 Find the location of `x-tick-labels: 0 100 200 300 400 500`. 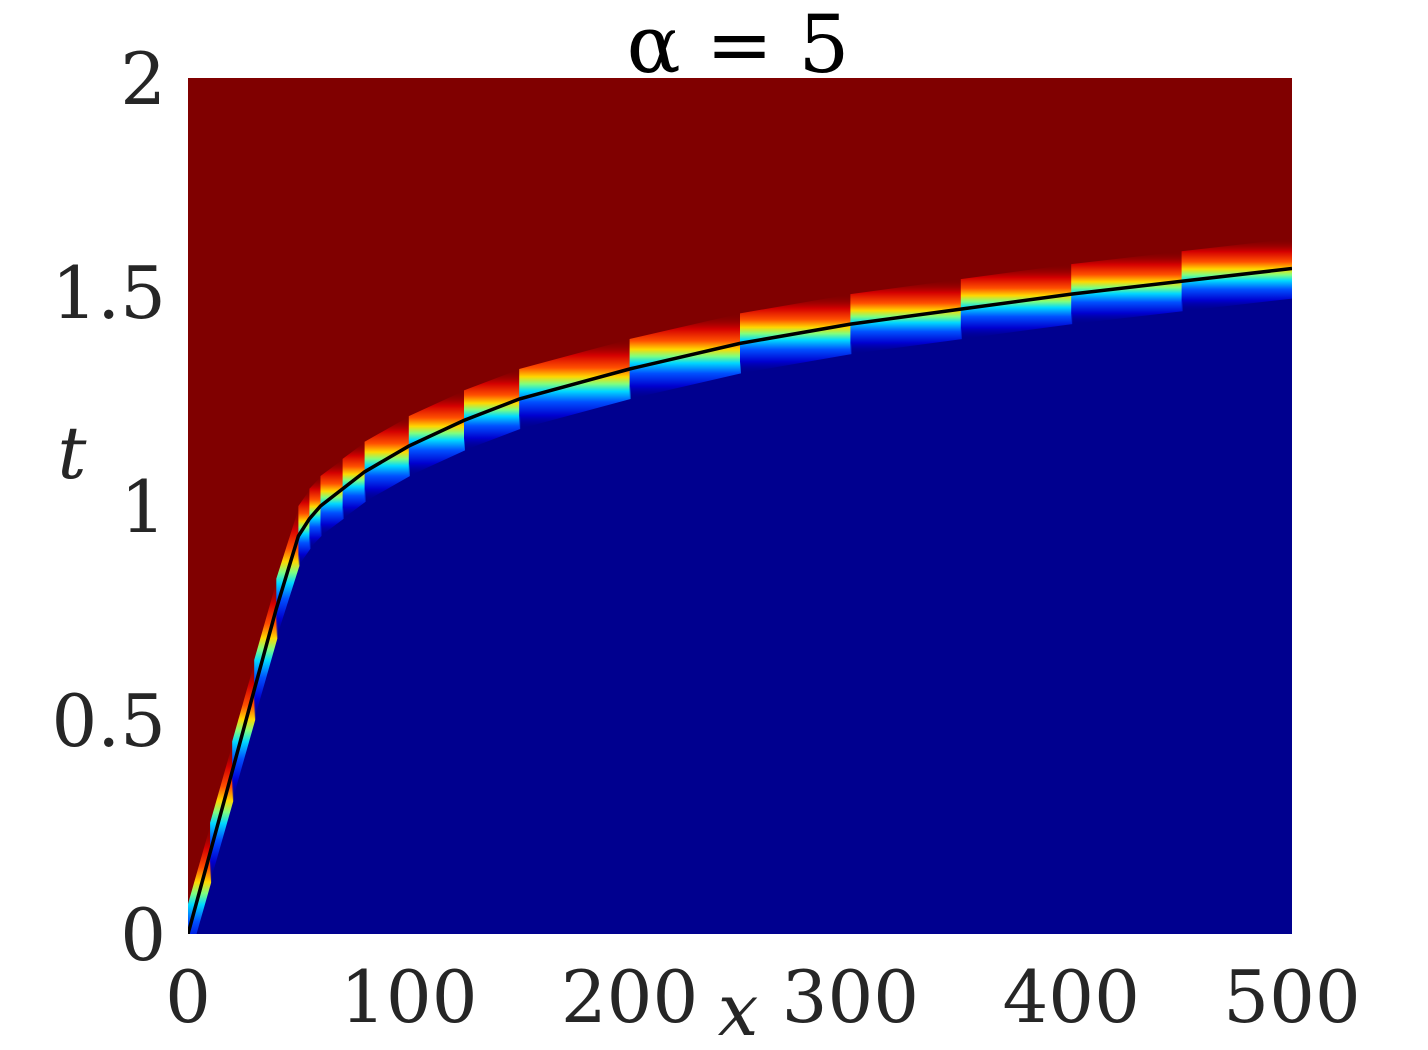

x-tick-labels: 0 100 200 300 400 500 is located at coordinates (763, 997).